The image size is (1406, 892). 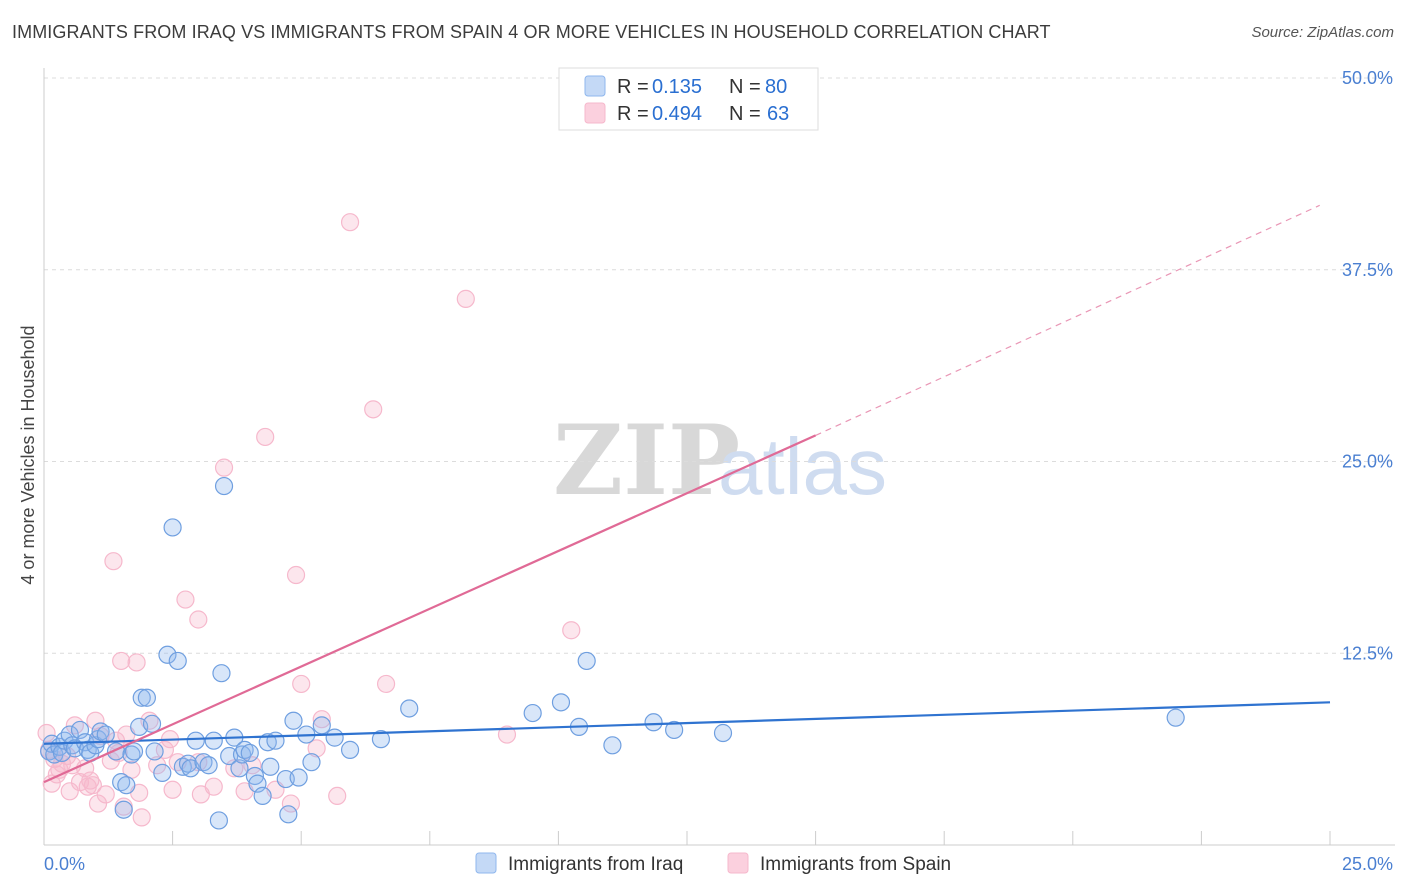 What do you see at coordinates (677, 114) in the screenshot?
I see `legend-r-value-spain: 0.494` at bounding box center [677, 114].